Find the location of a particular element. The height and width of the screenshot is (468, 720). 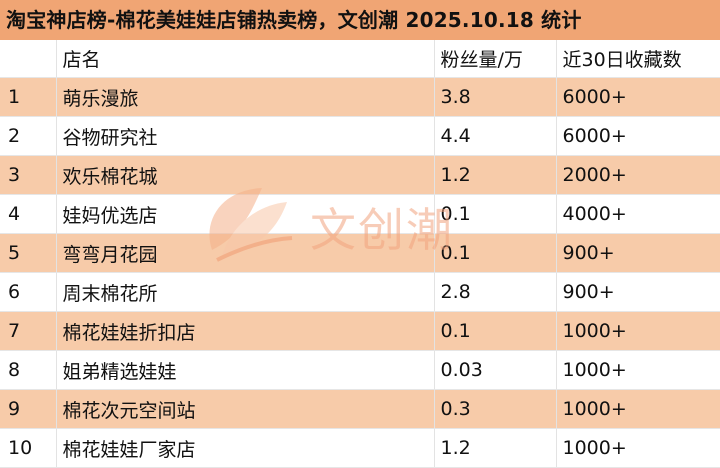

table-row: 8 姐弟精选娃娃 0.03 1000+ is located at coordinates (360, 370).